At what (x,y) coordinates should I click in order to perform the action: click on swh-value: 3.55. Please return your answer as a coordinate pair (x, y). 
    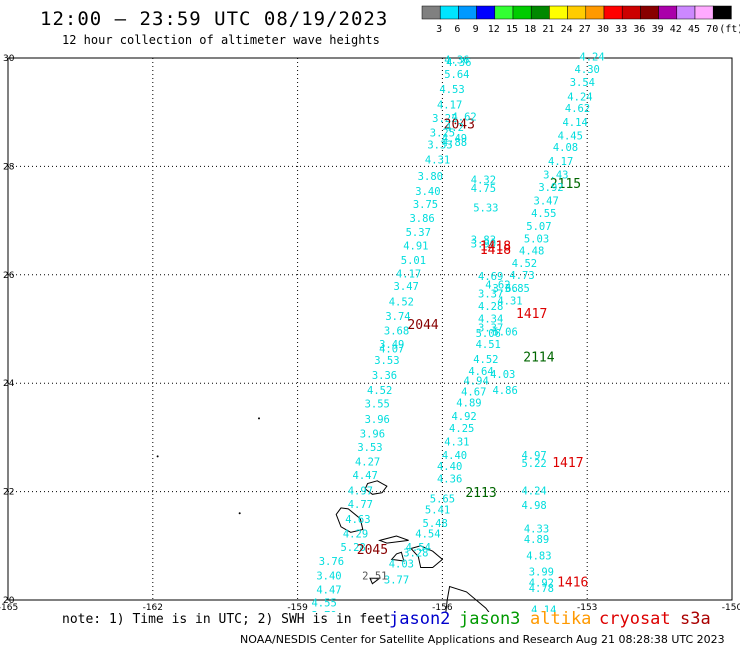
    Looking at the image, I should click on (377, 405).